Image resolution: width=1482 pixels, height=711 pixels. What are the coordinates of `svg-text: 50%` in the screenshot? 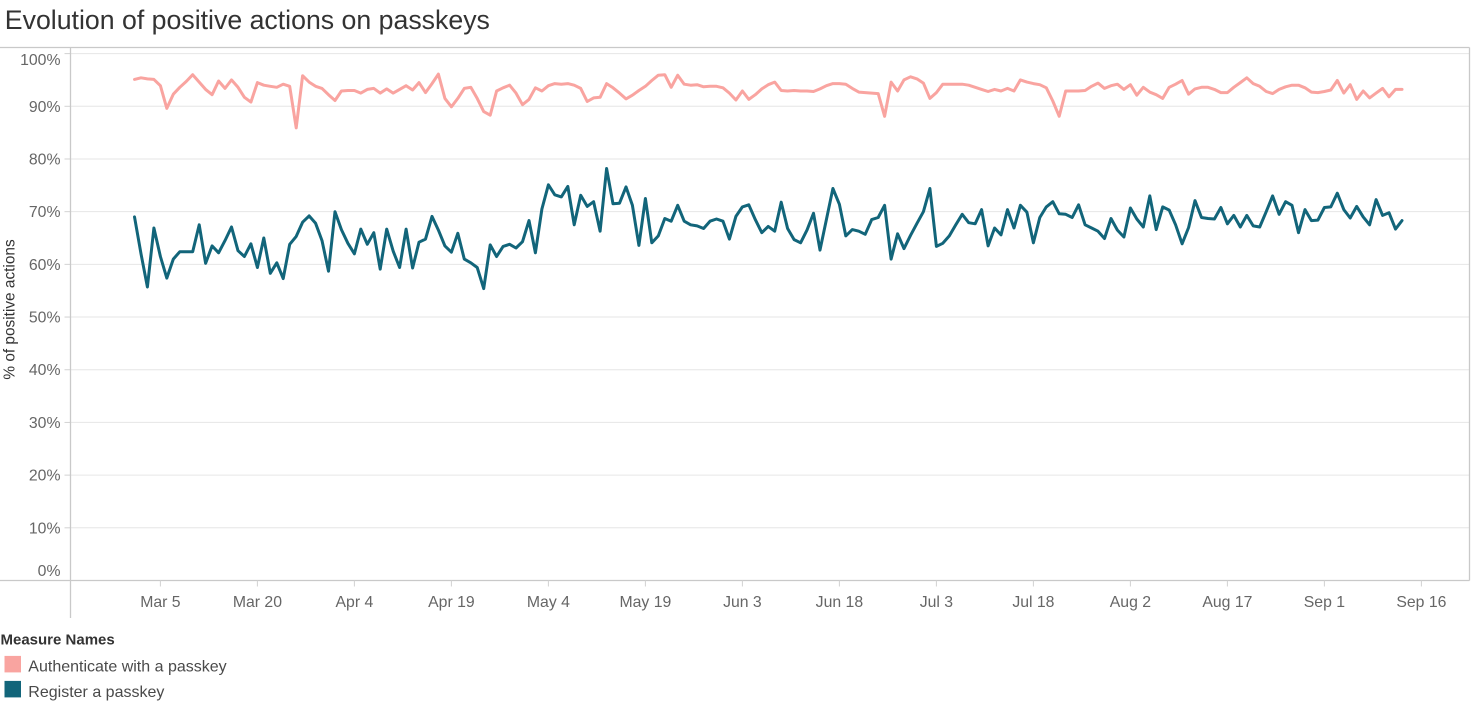 It's located at (45, 318).